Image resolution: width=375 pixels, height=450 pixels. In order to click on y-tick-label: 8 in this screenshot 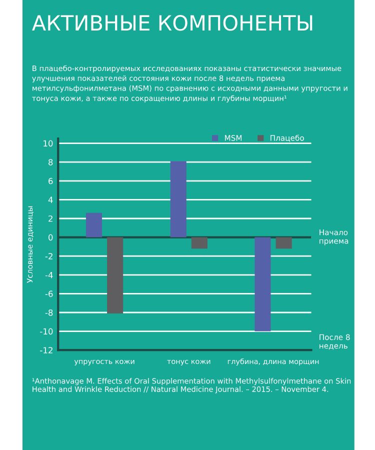, I will do `click(50, 162)`.